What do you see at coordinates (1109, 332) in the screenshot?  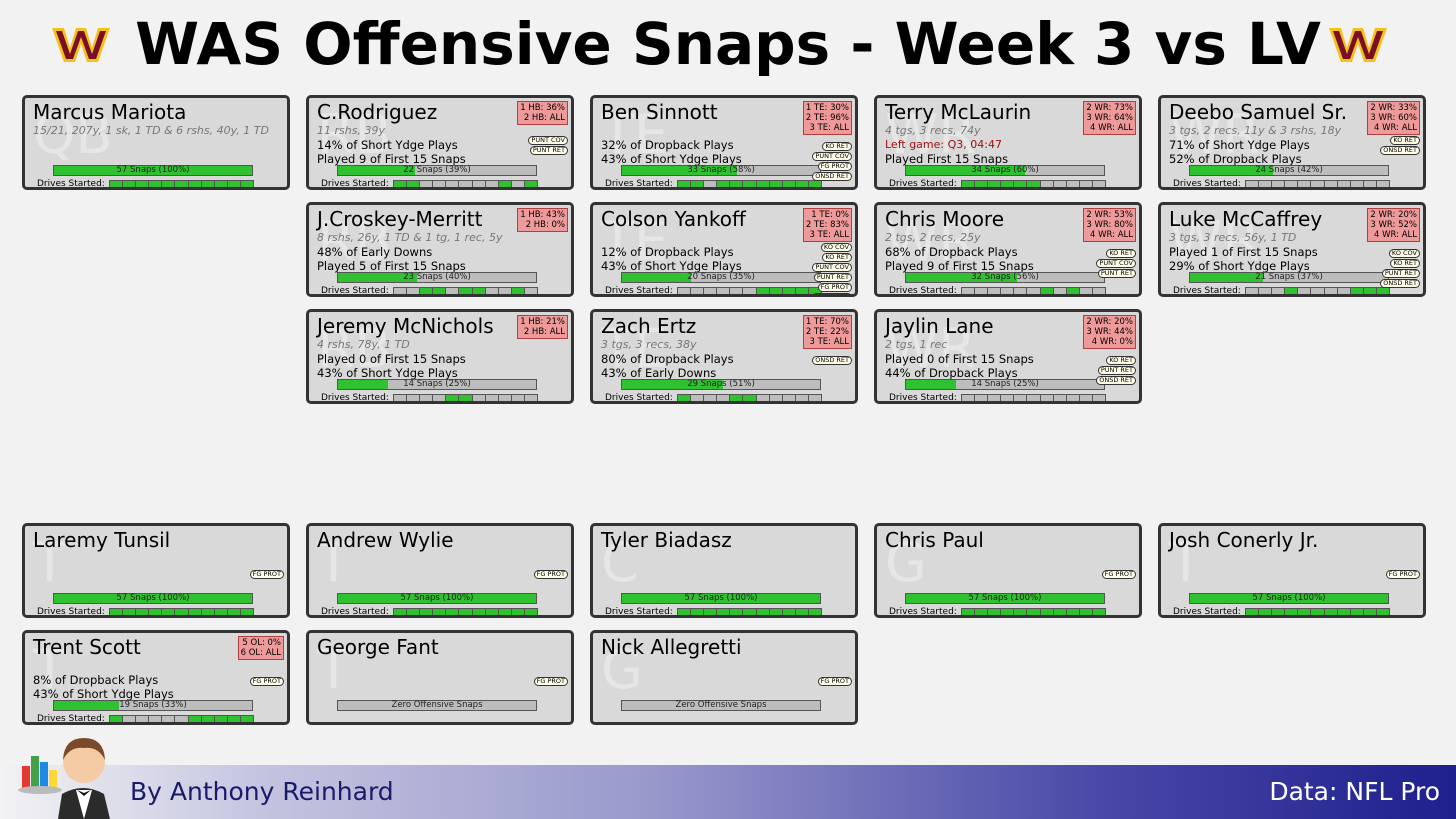 I see `position-share-badge: 2 WR: 20% 3 WR: 44% 4 WR: 0%` at bounding box center [1109, 332].